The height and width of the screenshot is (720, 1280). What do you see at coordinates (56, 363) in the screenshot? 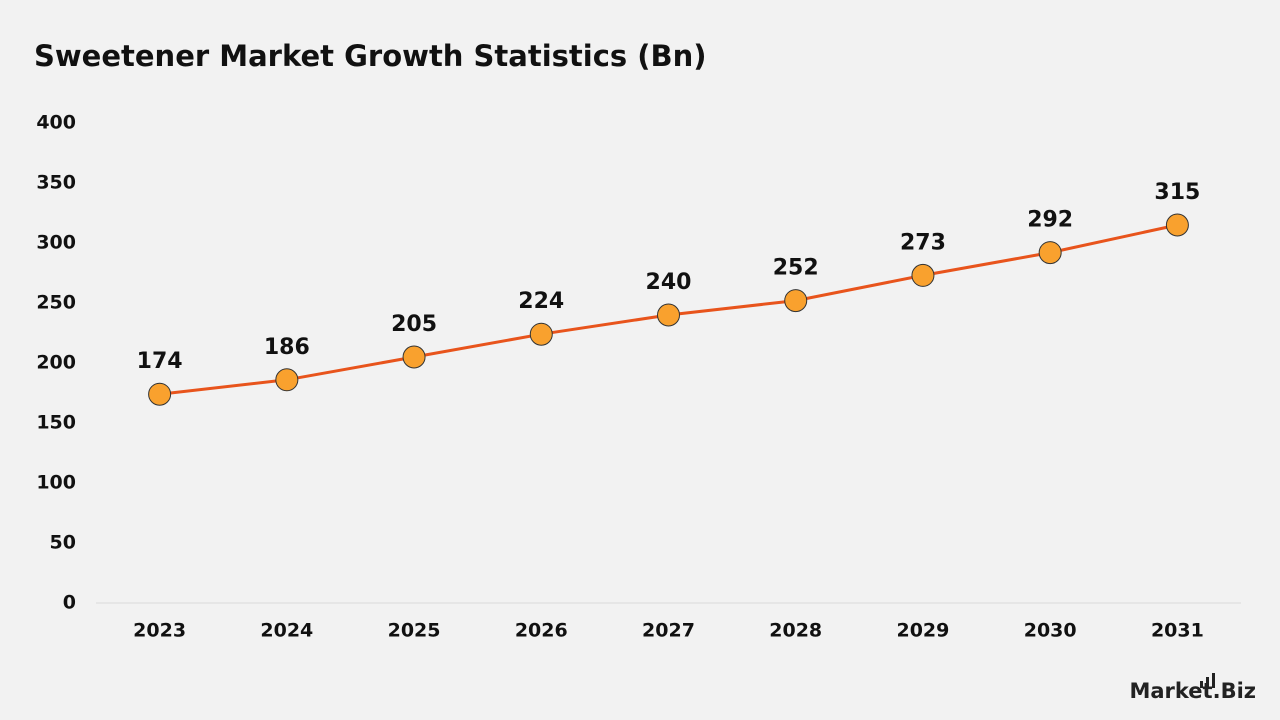
I see `y-tick-label: 200` at bounding box center [56, 363].